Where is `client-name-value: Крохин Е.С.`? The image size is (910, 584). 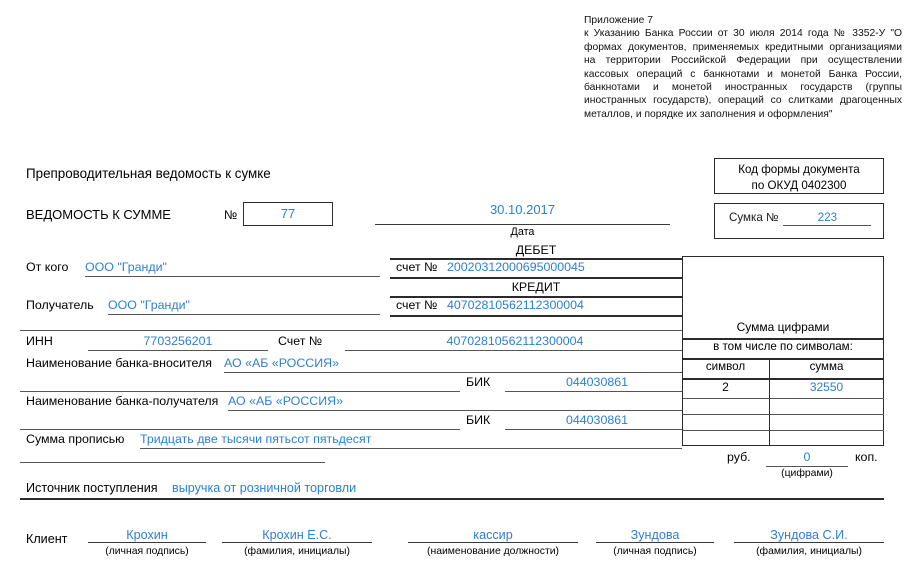
client-name-value: Крохин Е.С. is located at coordinates (297, 535).